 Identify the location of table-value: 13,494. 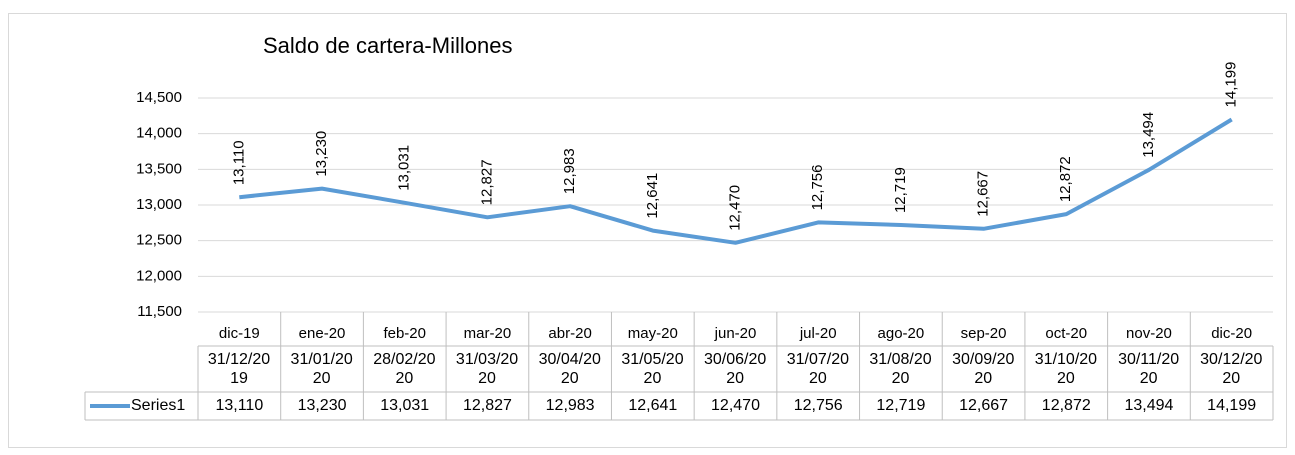
(1148, 405).